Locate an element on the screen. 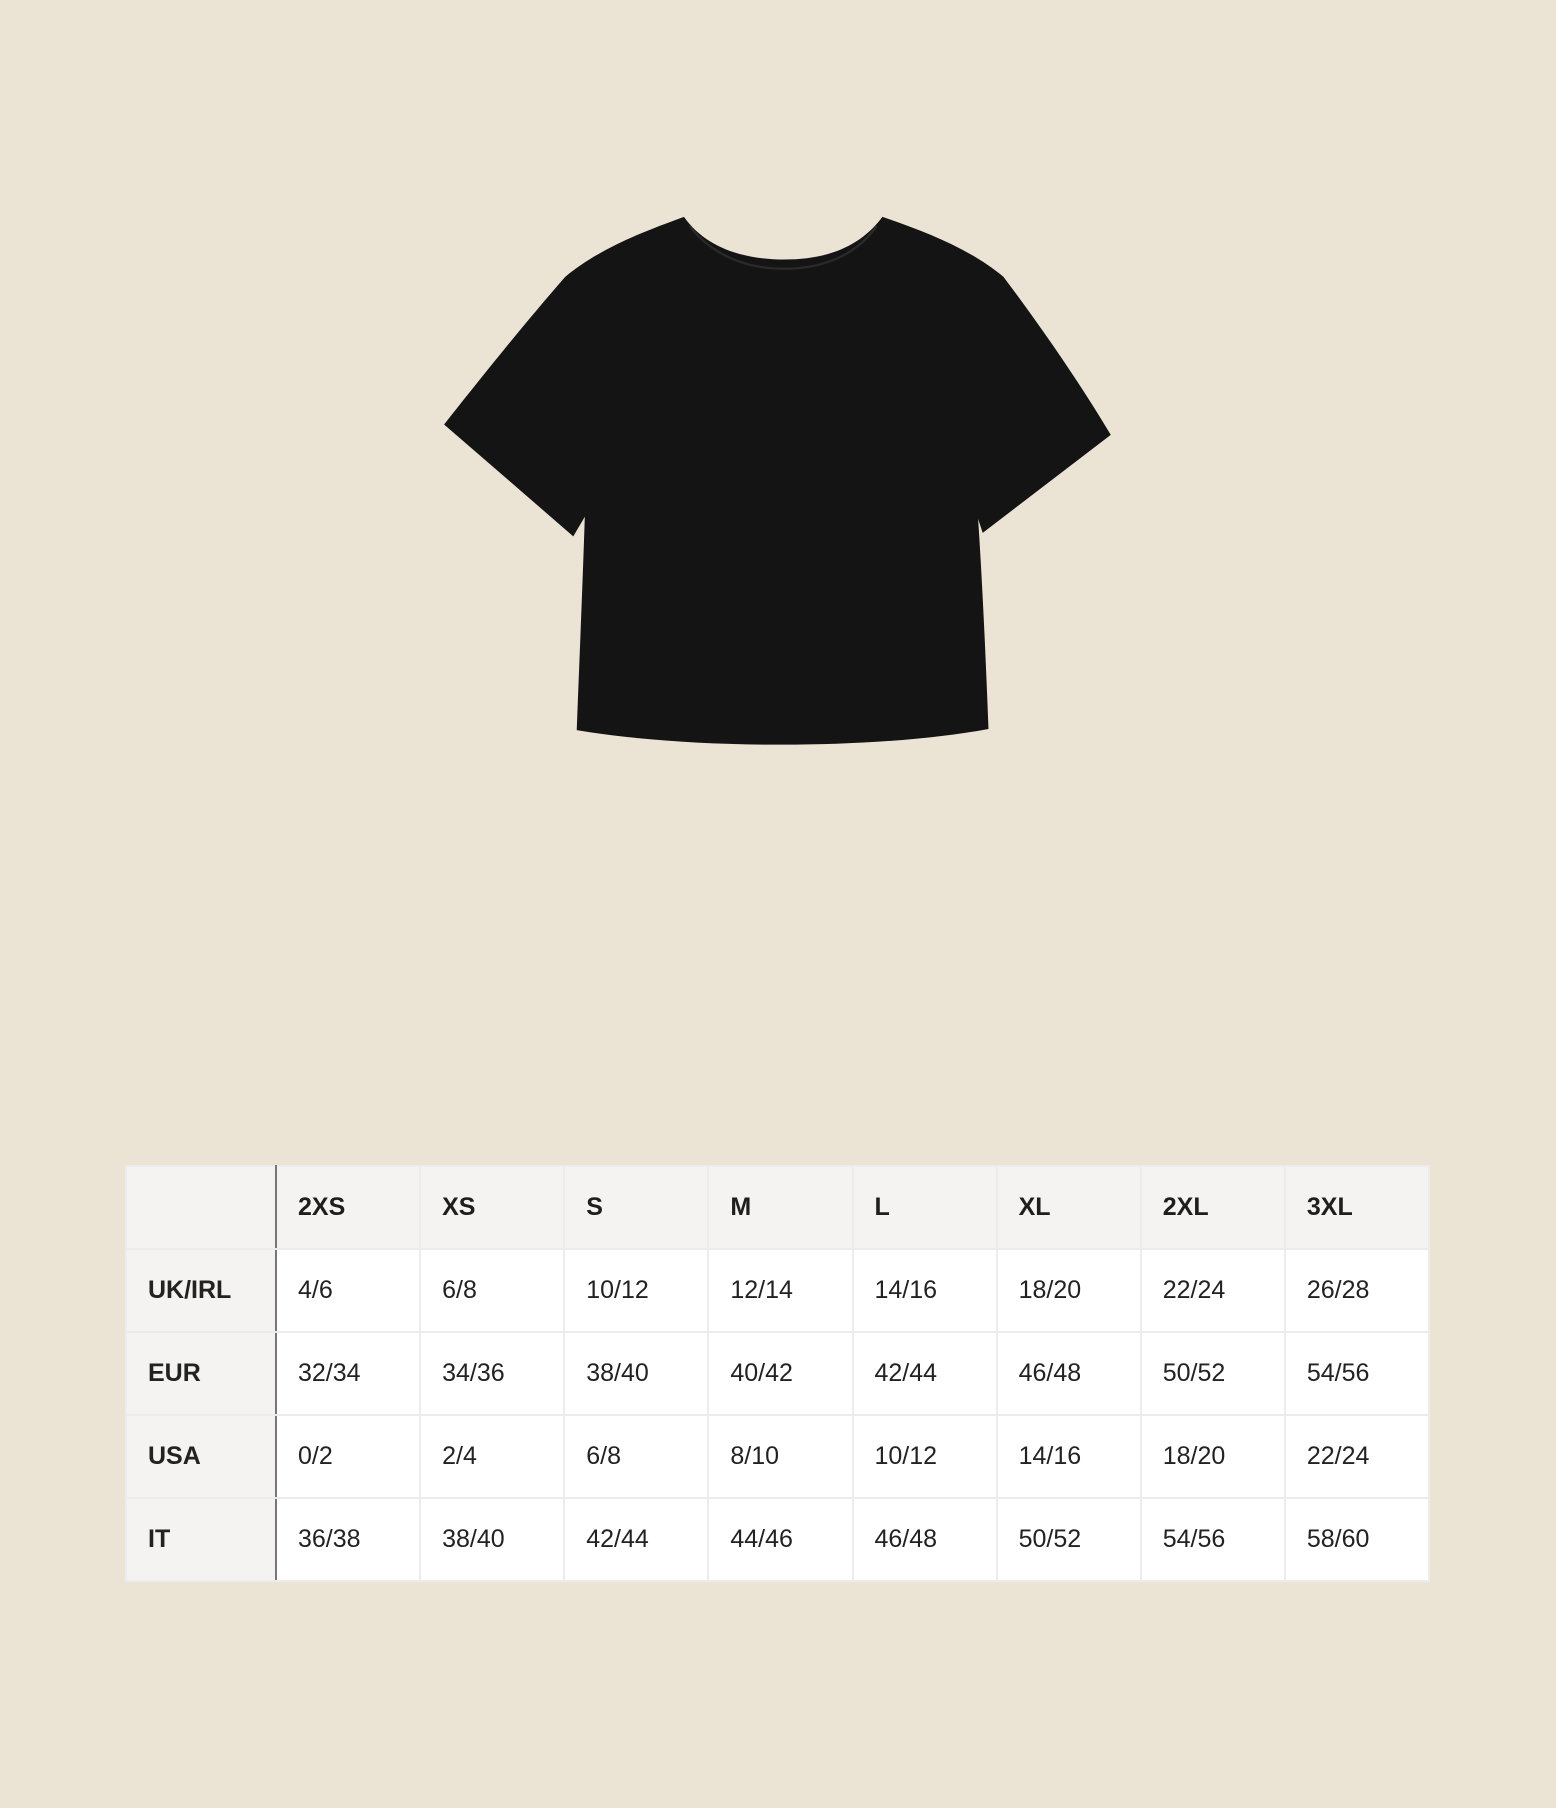  size-value-cell: 26/28 is located at coordinates (1357, 1290).